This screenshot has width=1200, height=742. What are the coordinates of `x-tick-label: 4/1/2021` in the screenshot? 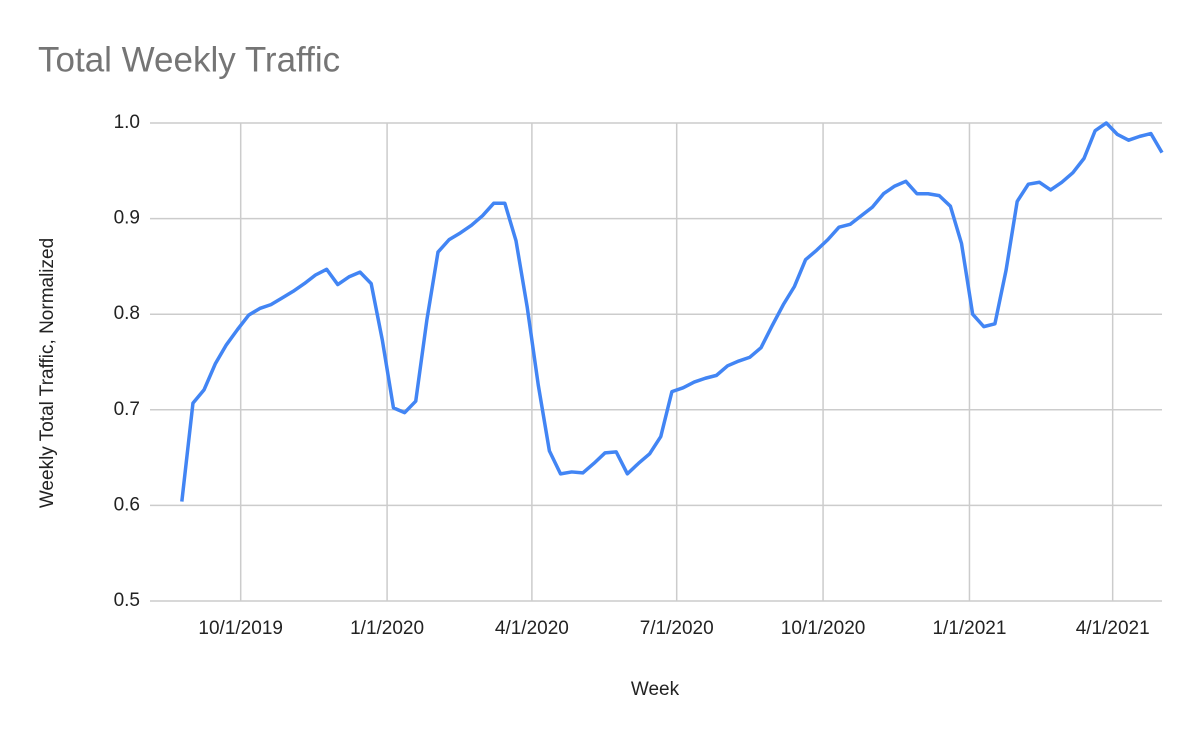 It's located at (1113, 628).